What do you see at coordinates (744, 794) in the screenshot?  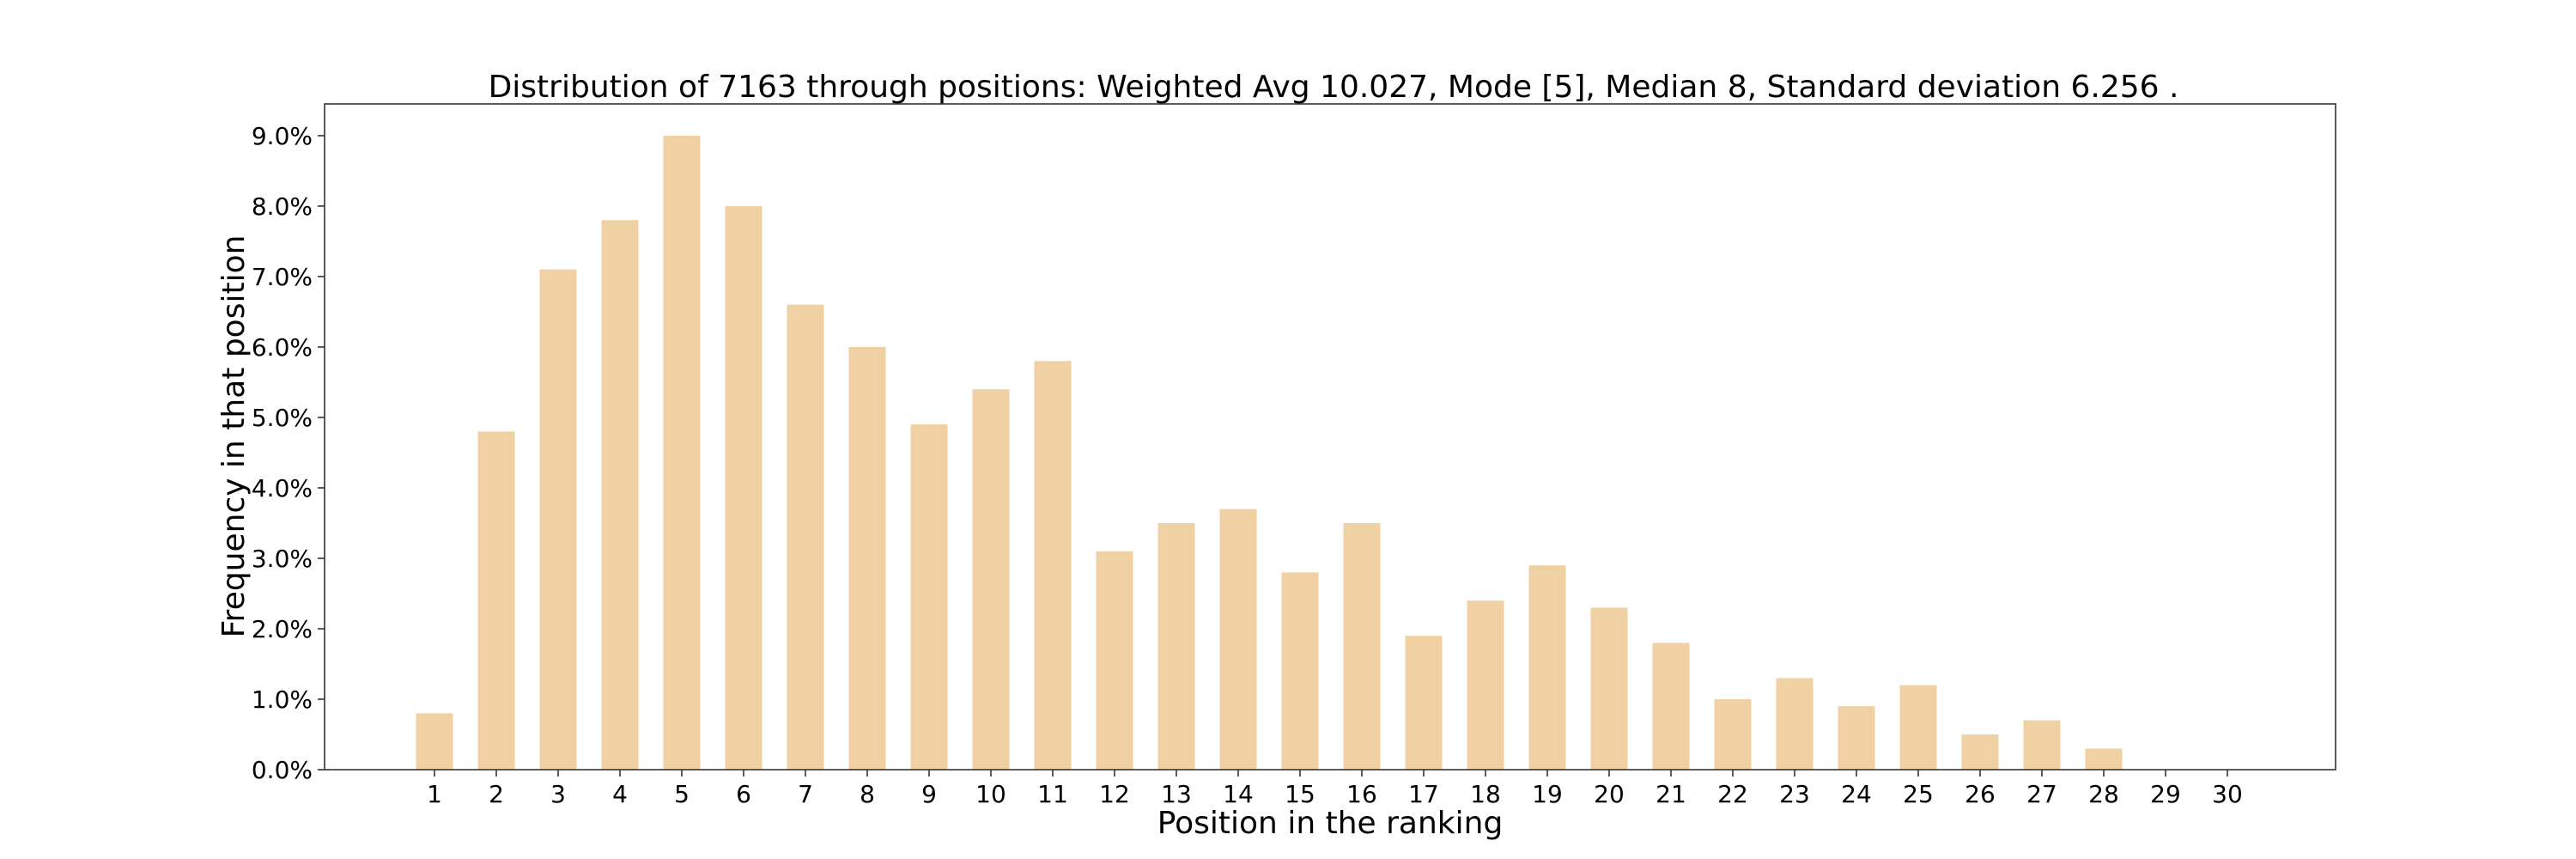 I see `x-tick-label-6: 6` at bounding box center [744, 794].